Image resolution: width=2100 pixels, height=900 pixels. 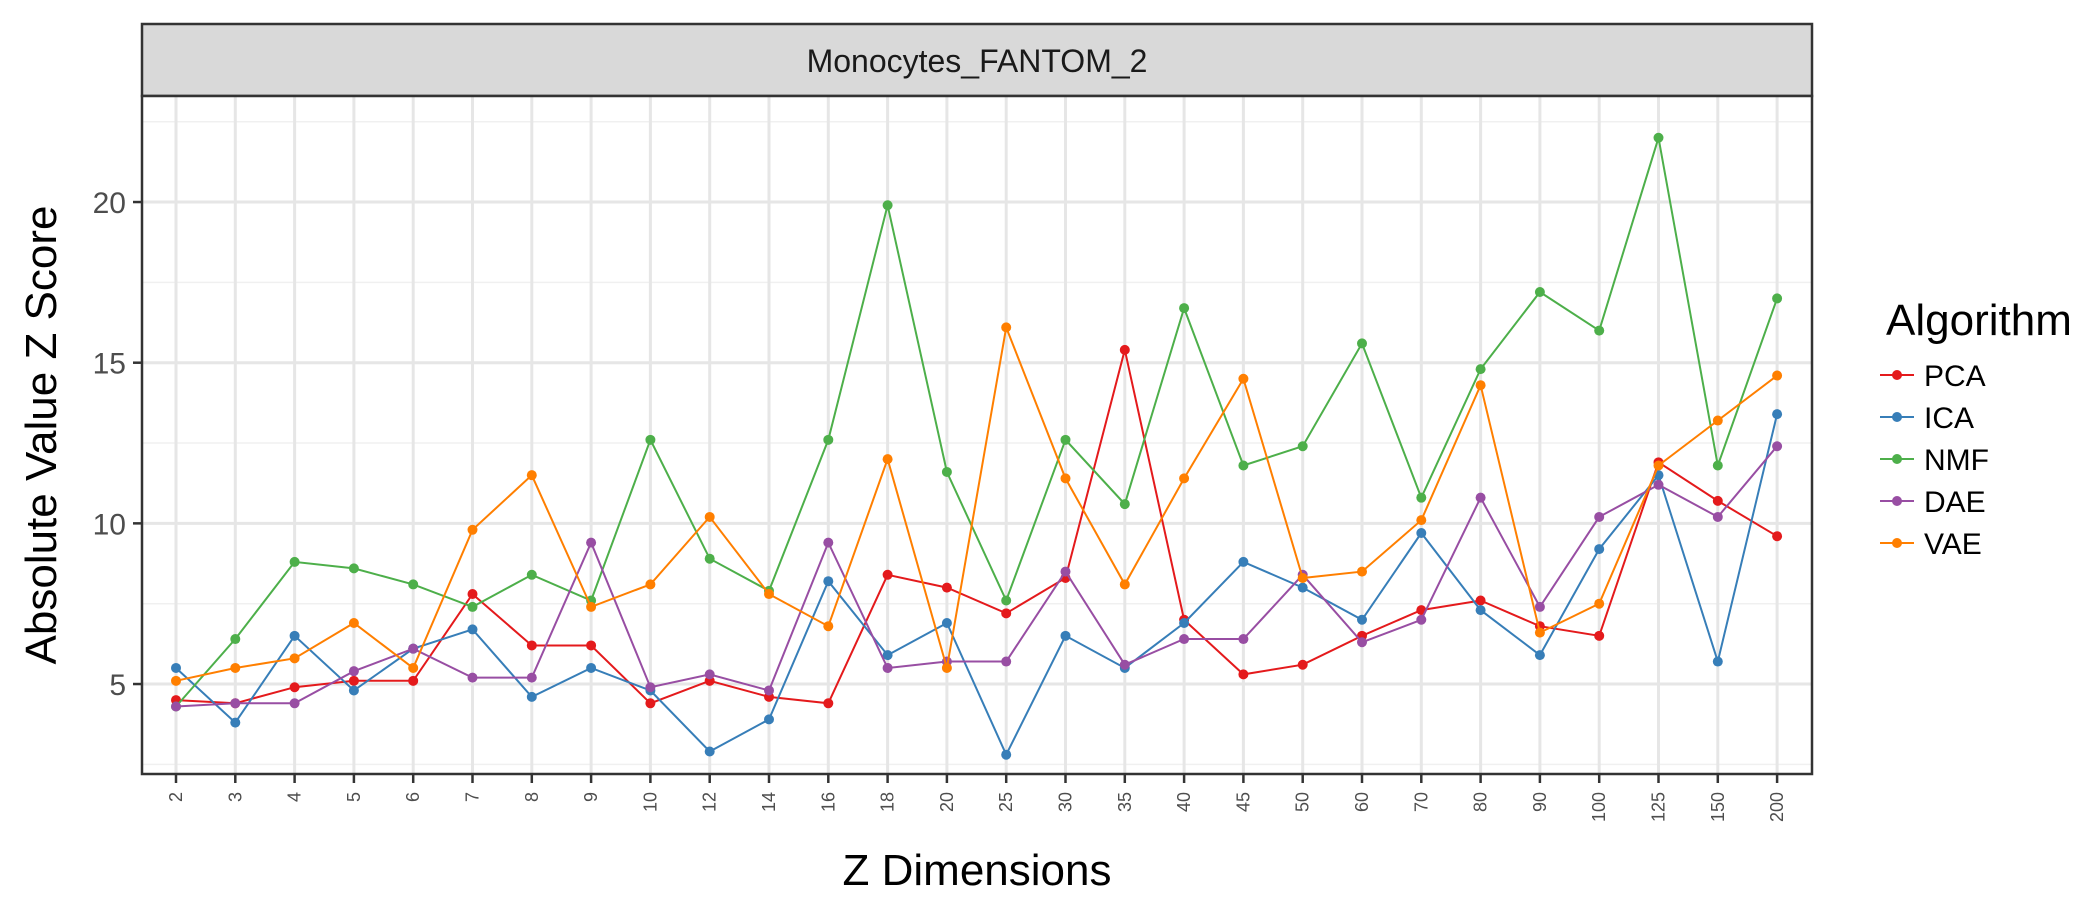 I want to click on x-tick-label: 100, so click(x=1599, y=807).